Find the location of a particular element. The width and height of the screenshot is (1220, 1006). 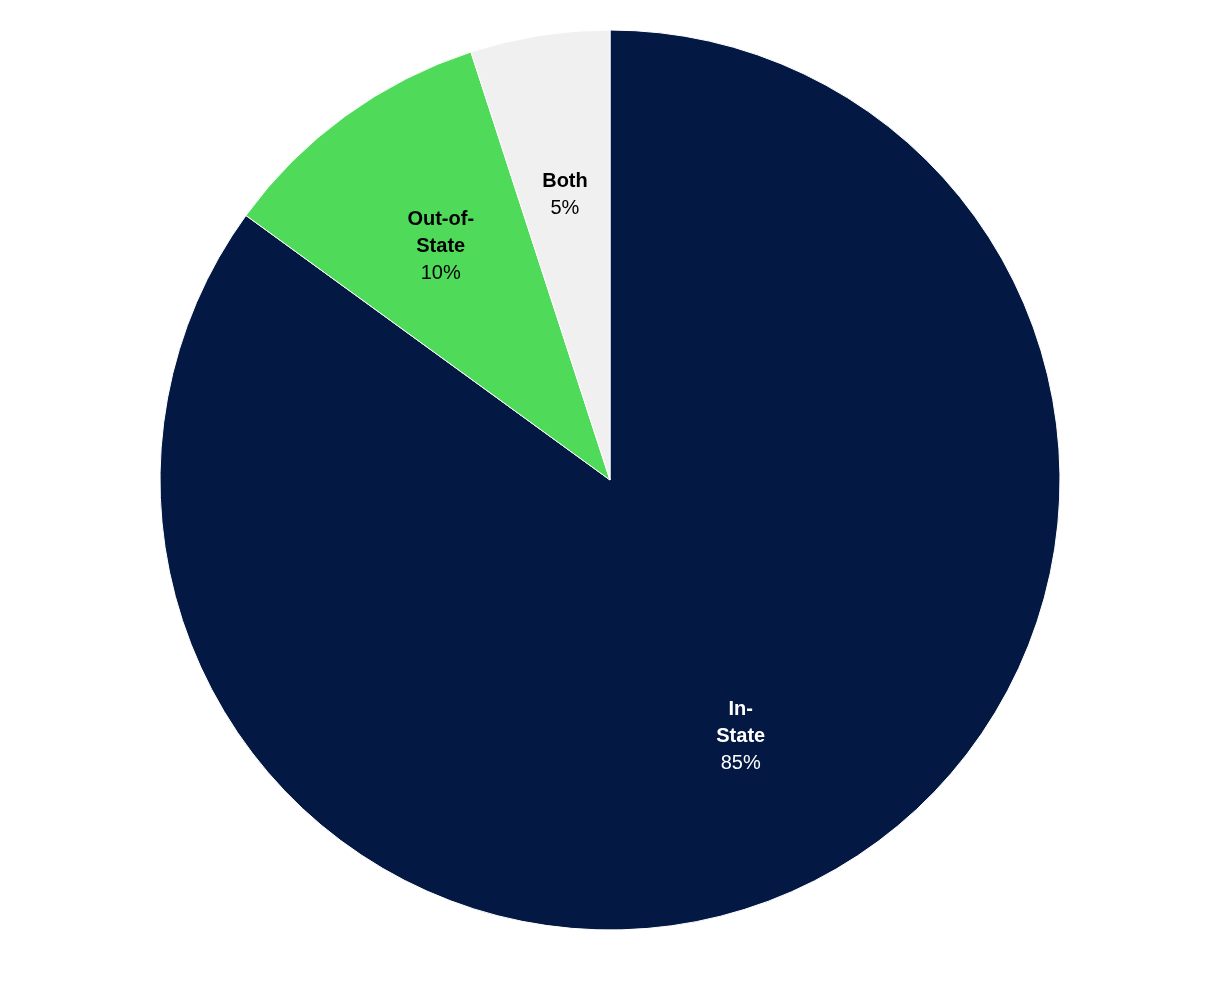

data-label: 85% is located at coordinates (740, 761).